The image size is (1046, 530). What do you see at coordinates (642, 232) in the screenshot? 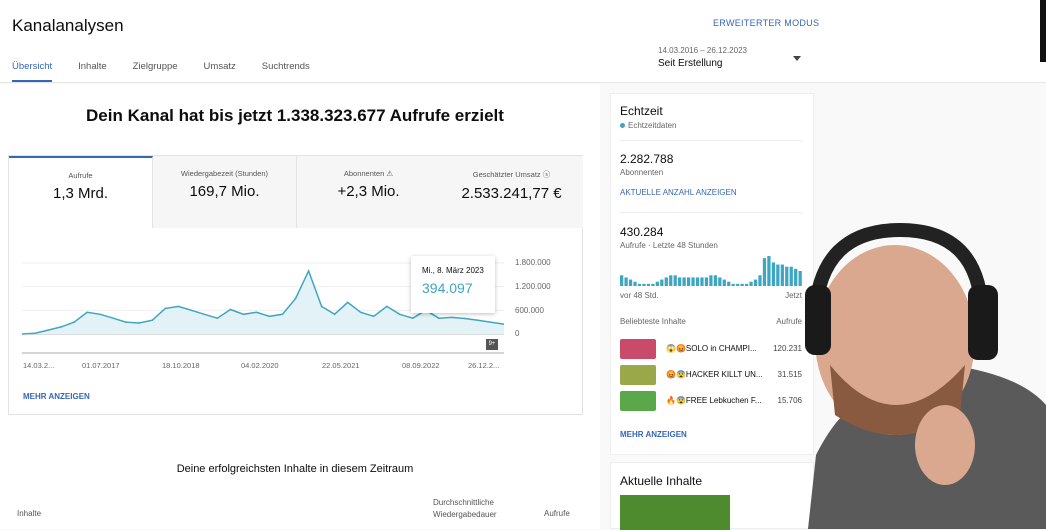
I see `views-48h: 430.284` at bounding box center [642, 232].